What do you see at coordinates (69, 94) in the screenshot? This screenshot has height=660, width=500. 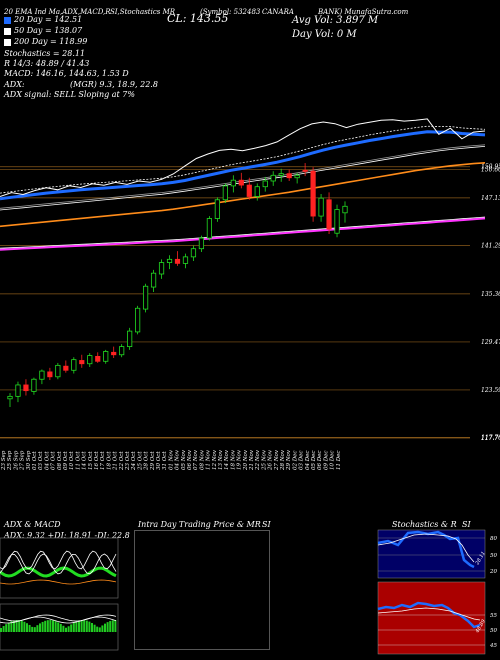 I see `legend-adx-signal: ADX signal: SELL Sloping at 7%` at bounding box center [69, 94].